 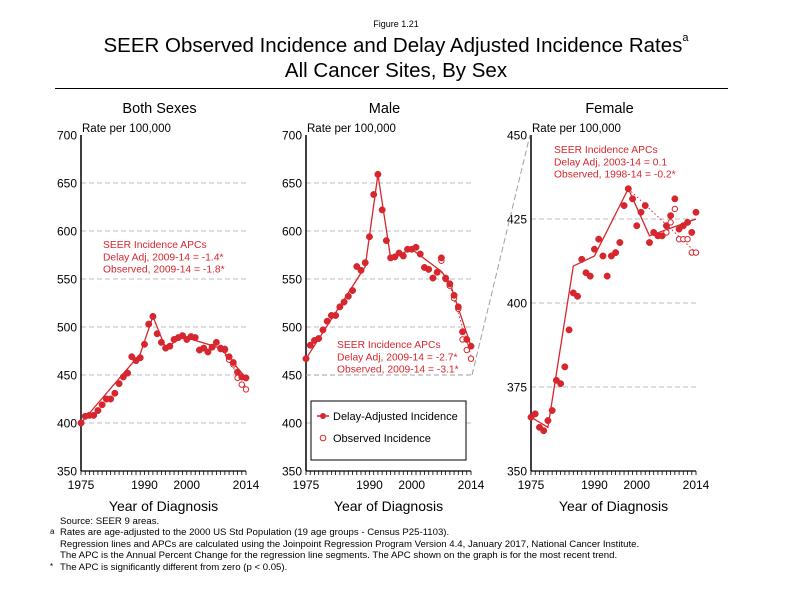 I want to click on legend-item-delay-adjusted: Delay-Adjusted Incidence, so click(x=387, y=417).